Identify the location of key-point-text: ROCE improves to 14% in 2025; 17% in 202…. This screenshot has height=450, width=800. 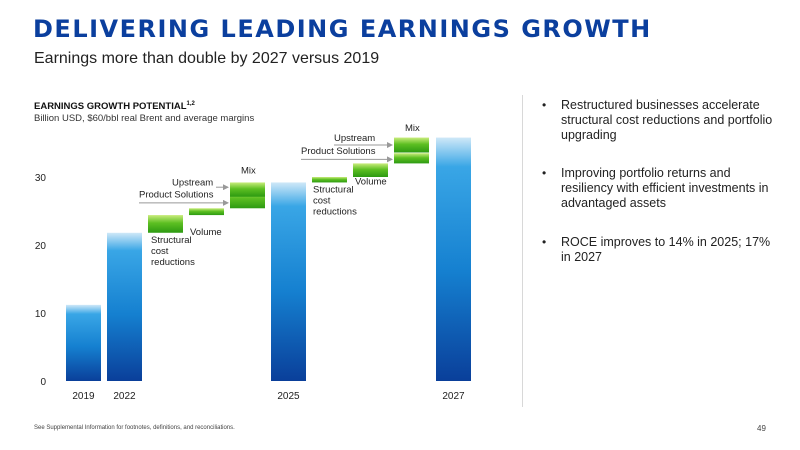
(666, 249).